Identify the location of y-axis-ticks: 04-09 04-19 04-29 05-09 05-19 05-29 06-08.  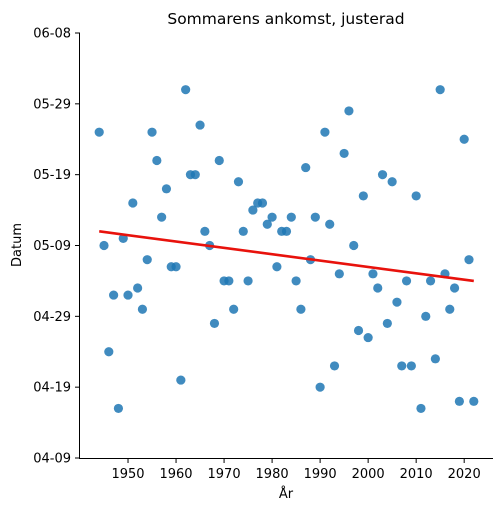
(56, 247).